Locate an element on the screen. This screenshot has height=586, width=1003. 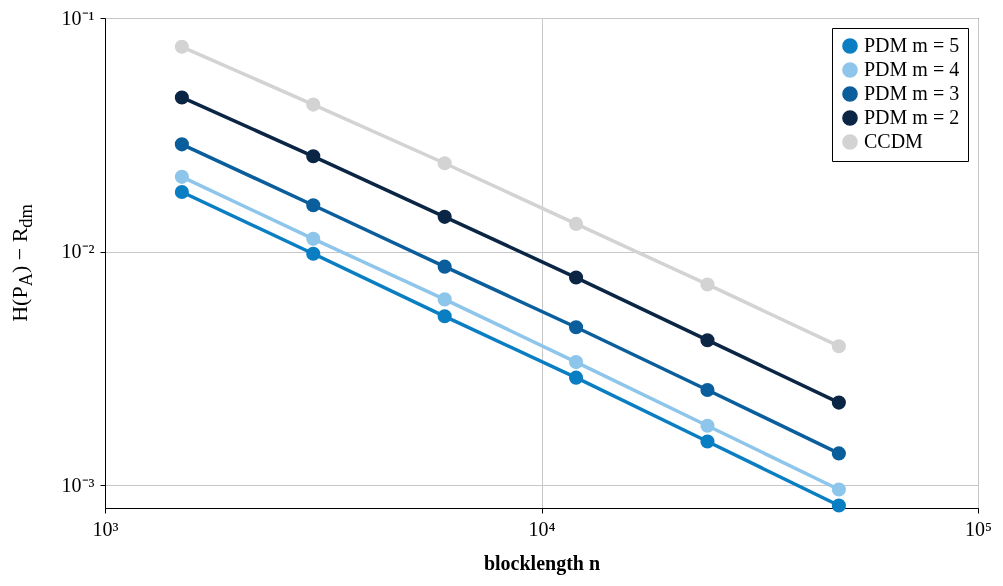
legend-label: PDM m = 4 is located at coordinates (912, 69).